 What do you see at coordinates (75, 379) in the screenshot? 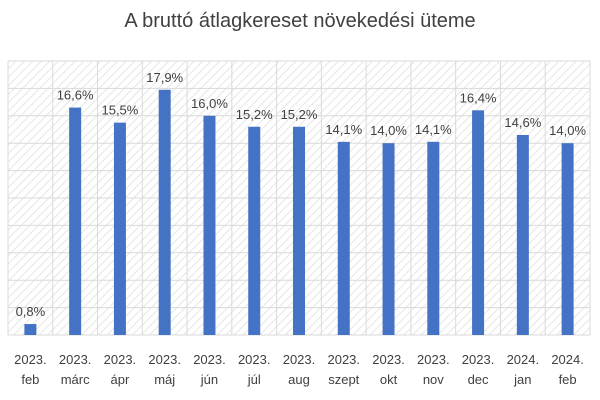
I see `x-tick-label: márc` at bounding box center [75, 379].